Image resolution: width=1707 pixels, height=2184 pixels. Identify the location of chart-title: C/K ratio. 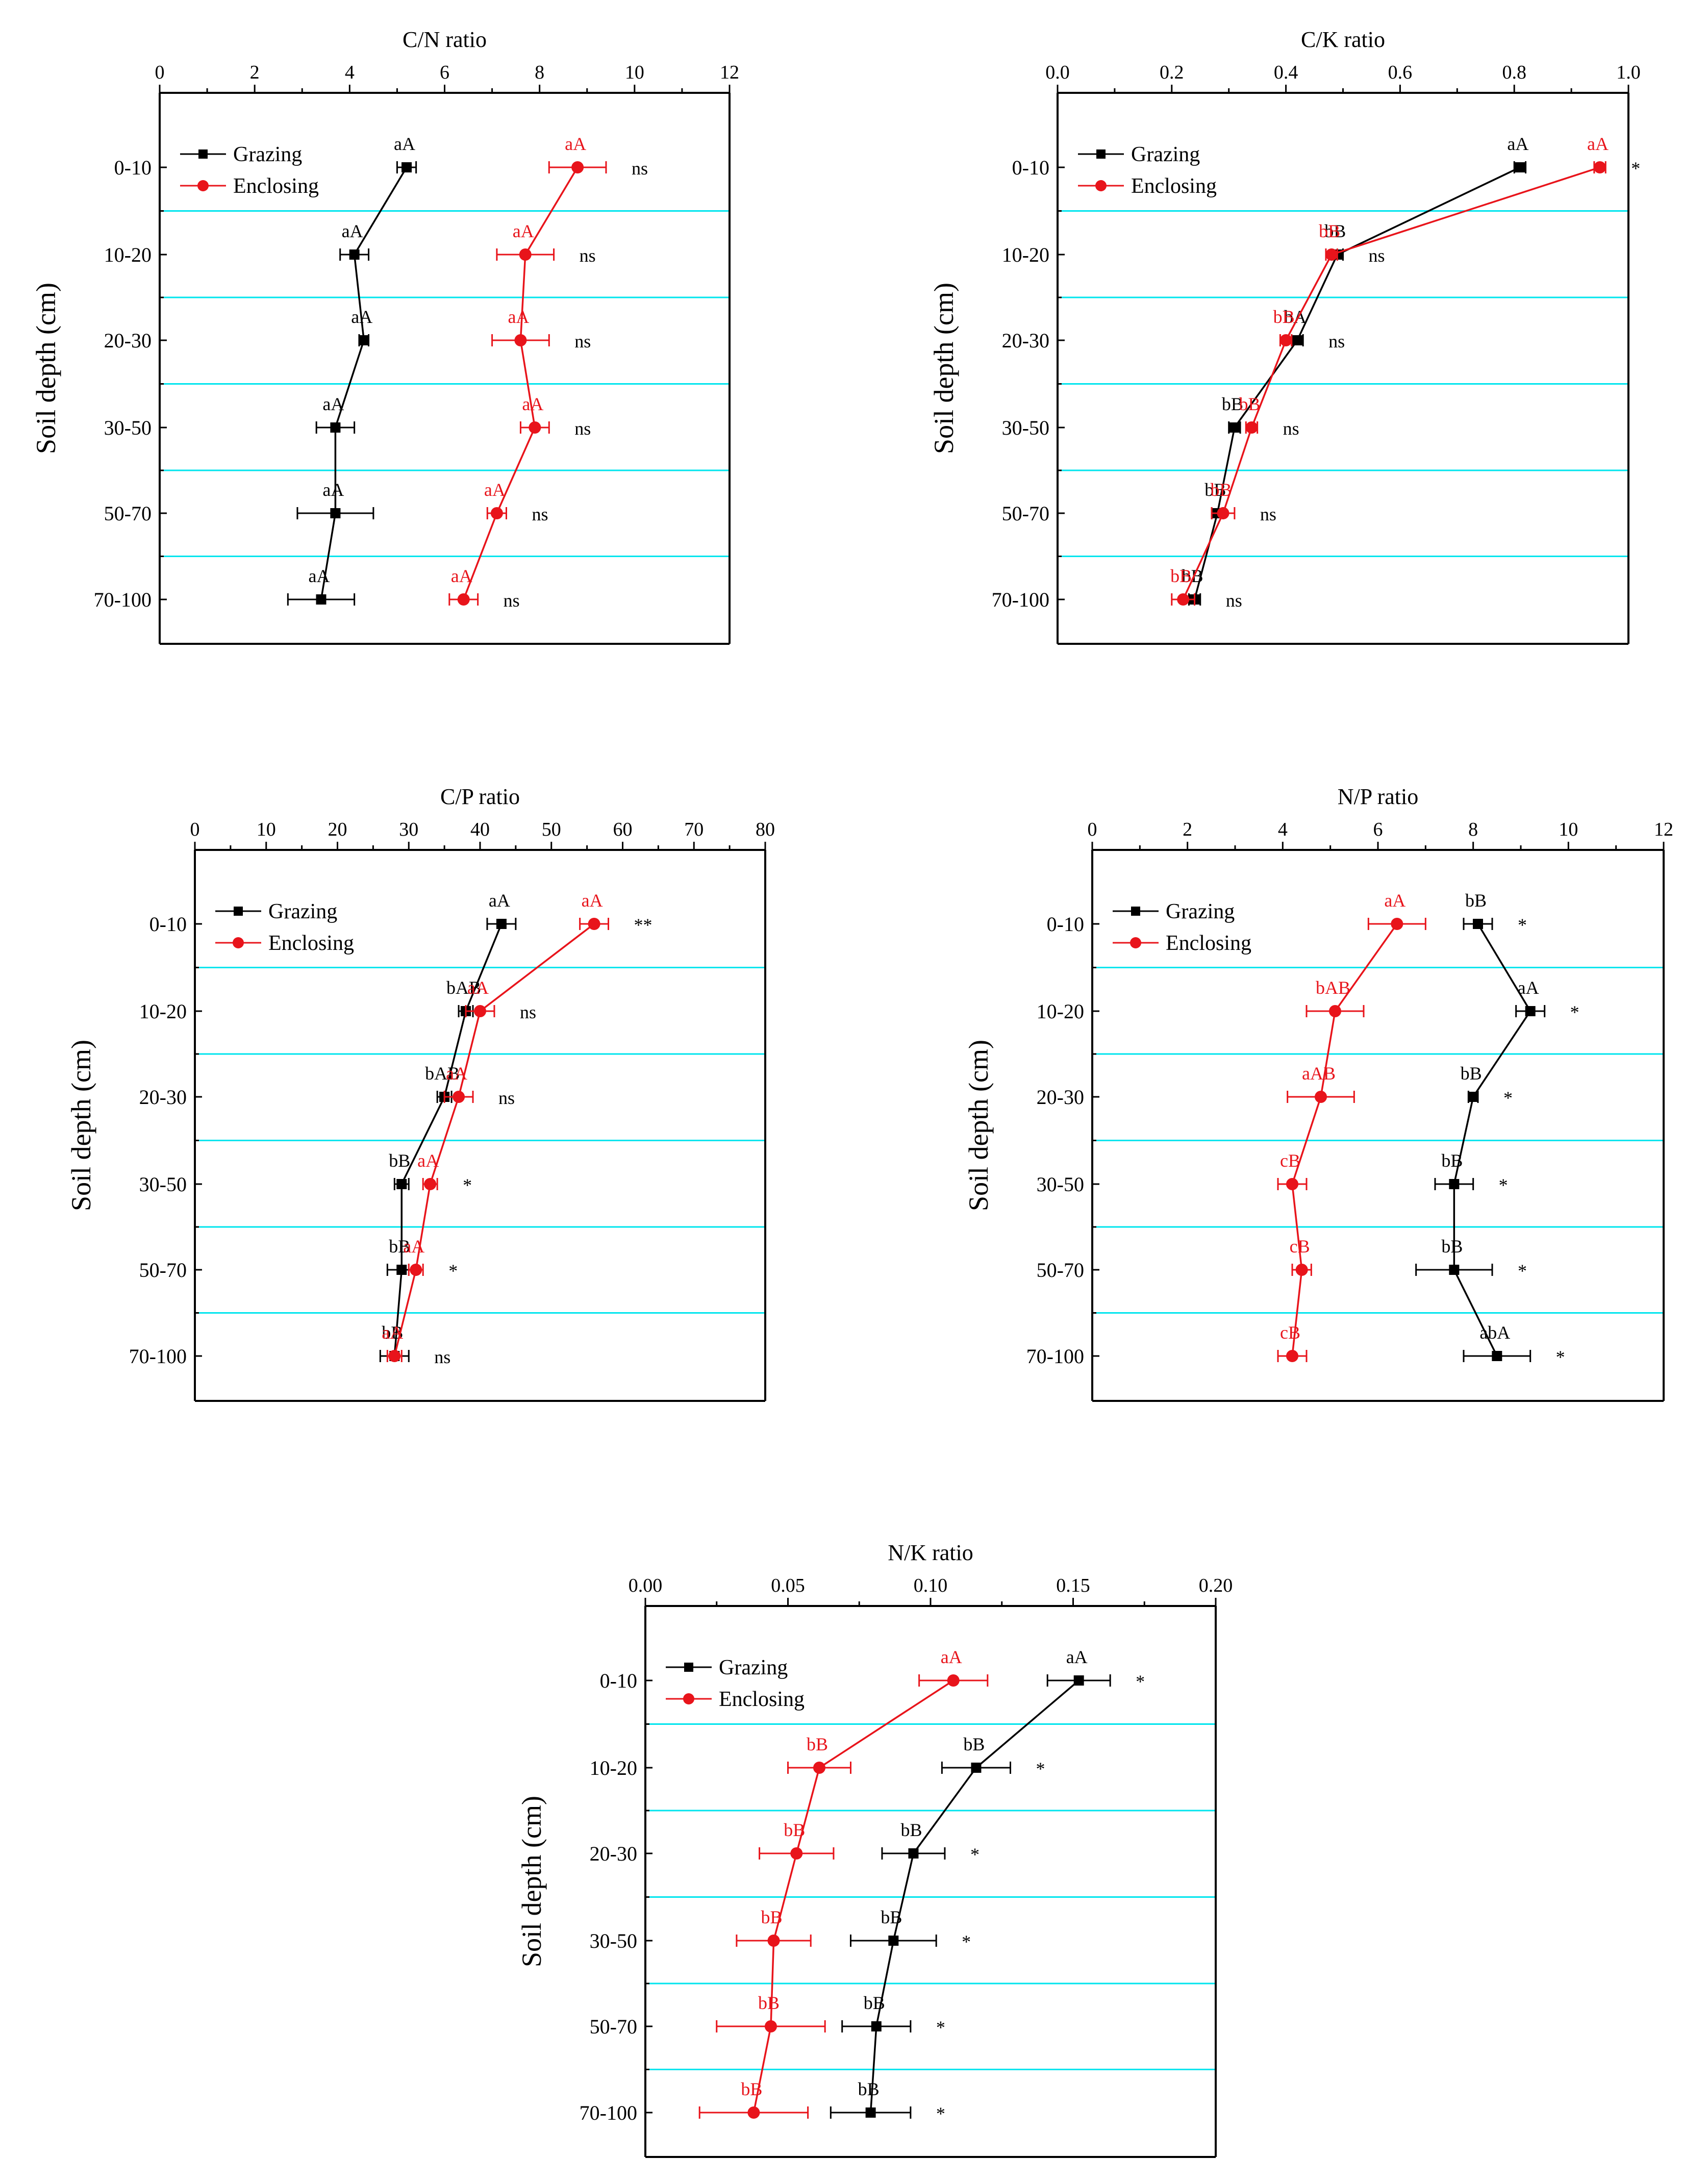
(1343, 39).